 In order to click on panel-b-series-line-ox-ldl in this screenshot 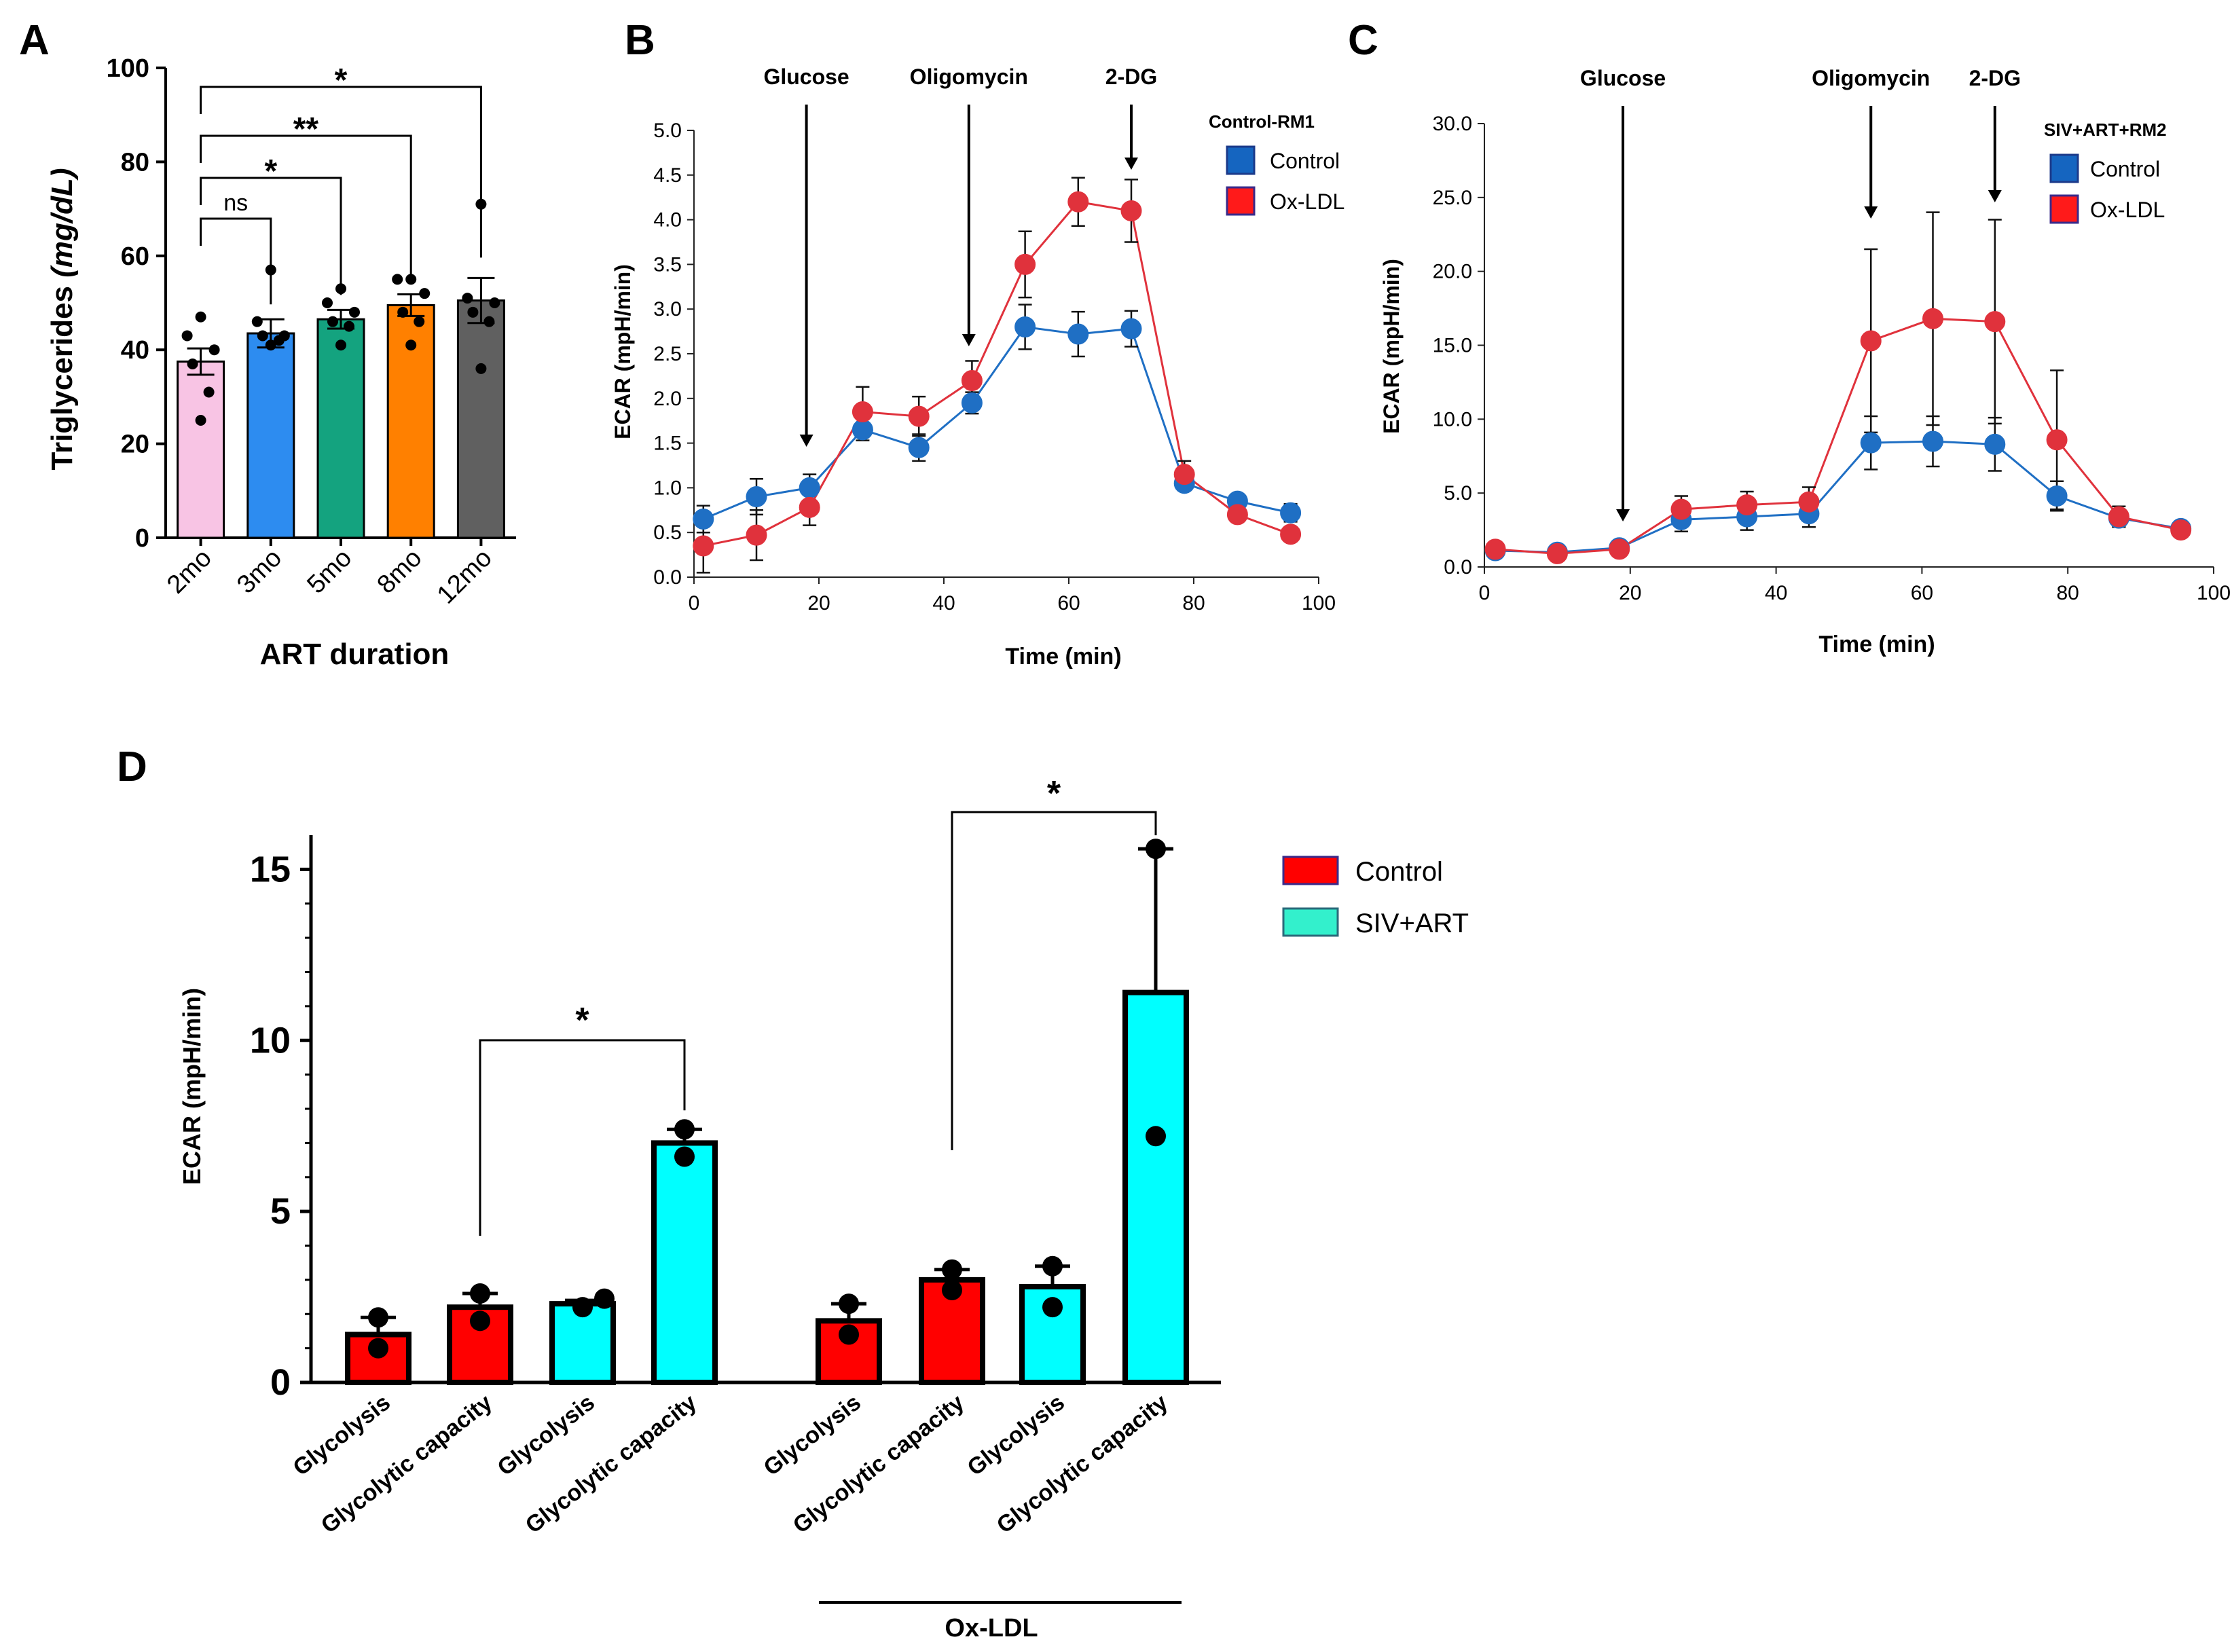, I will do `click(997, 373)`.